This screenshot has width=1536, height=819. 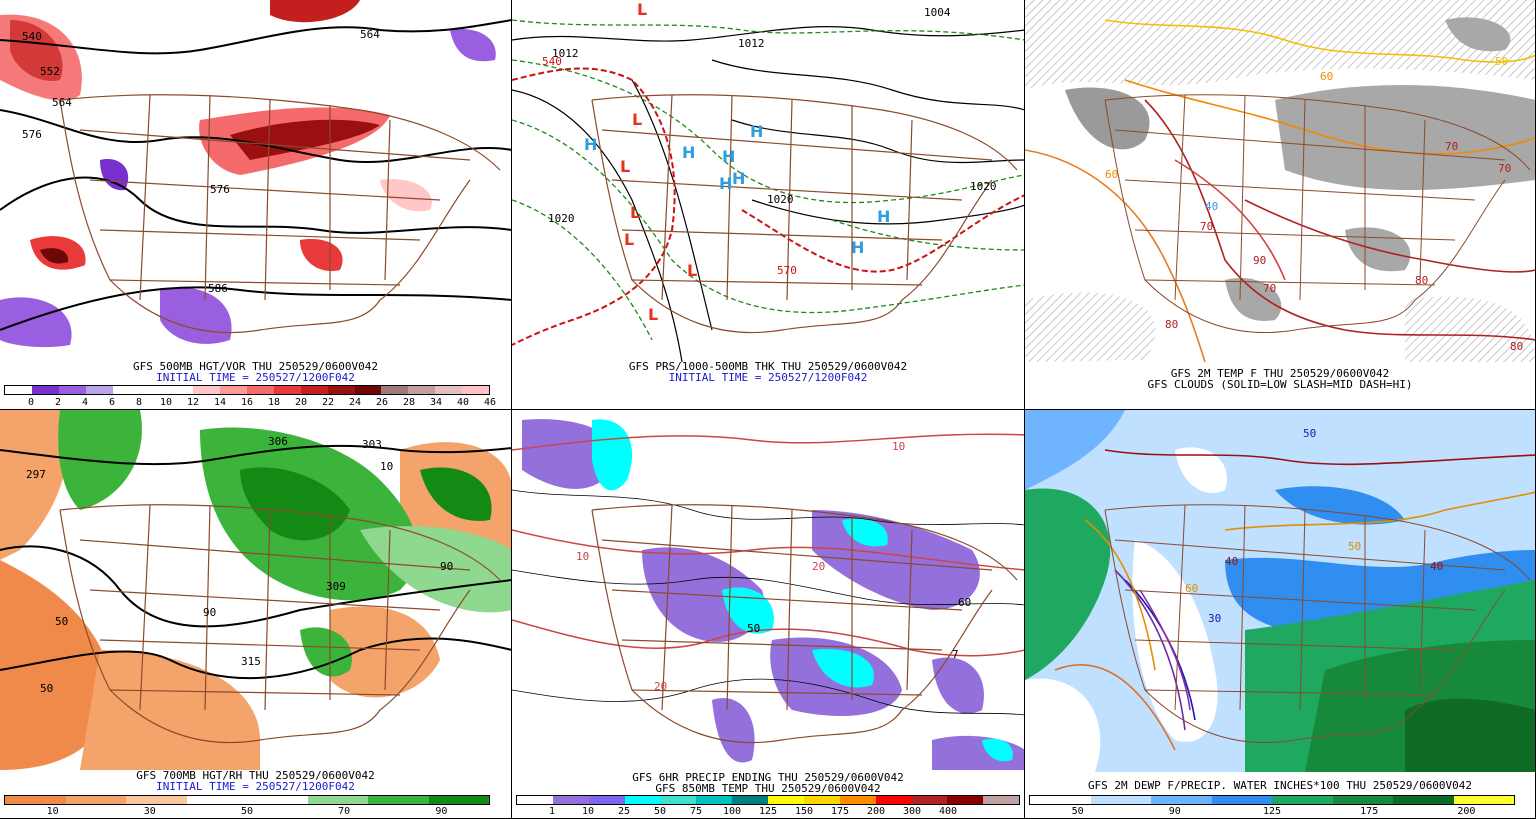 I want to click on colorbar-tick-label: 100, so click(x=732, y=811).